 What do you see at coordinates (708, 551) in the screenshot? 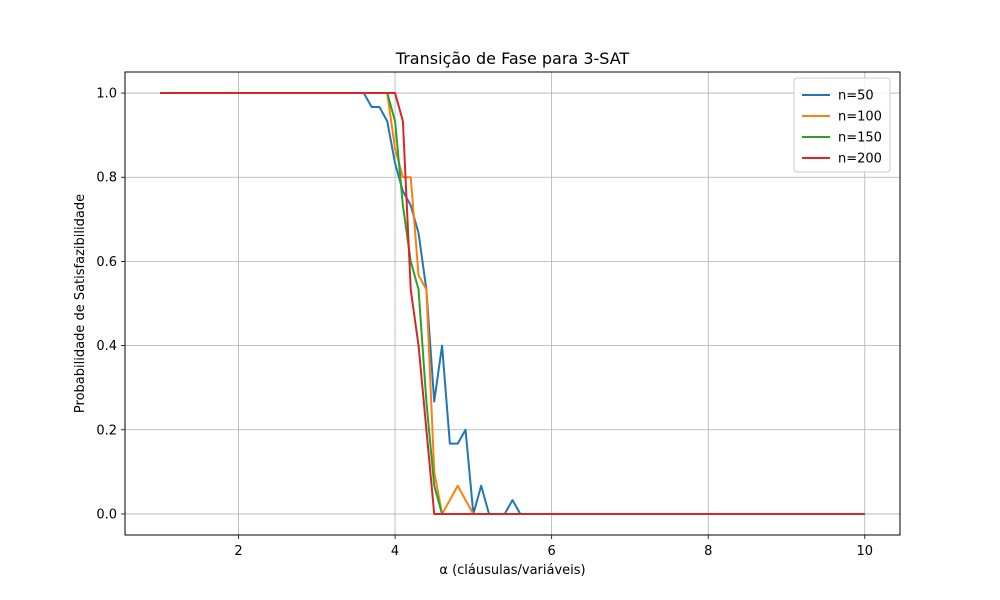
I see `x-tick-label: 8` at bounding box center [708, 551].